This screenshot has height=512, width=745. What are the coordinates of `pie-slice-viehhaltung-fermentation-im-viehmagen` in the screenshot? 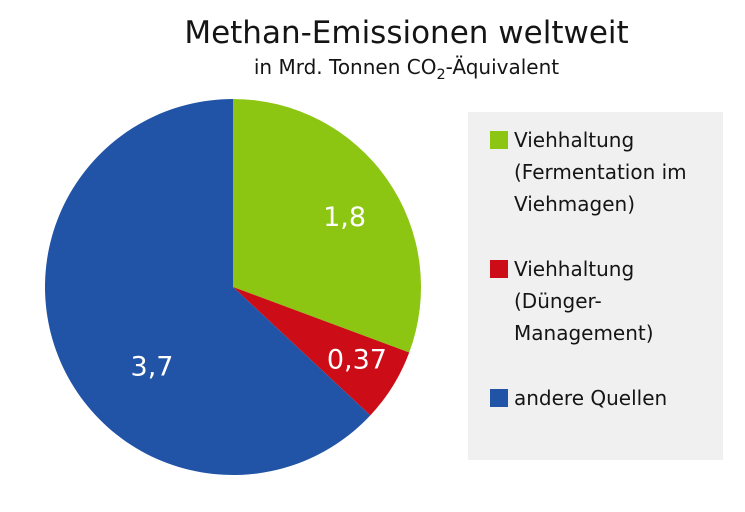 It's located at (327, 226).